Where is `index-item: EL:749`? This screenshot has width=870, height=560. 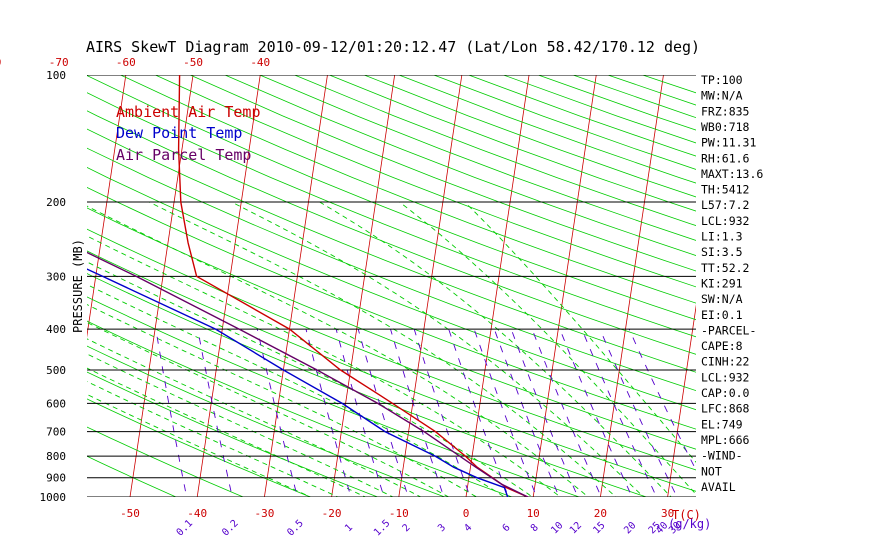 index-item: EL:749 is located at coordinates (722, 424).